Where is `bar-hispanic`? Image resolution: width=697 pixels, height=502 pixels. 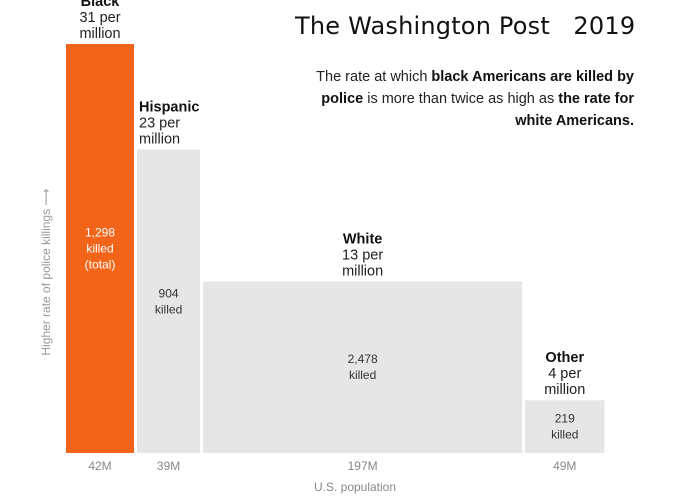
bar-hispanic is located at coordinates (169, 301).